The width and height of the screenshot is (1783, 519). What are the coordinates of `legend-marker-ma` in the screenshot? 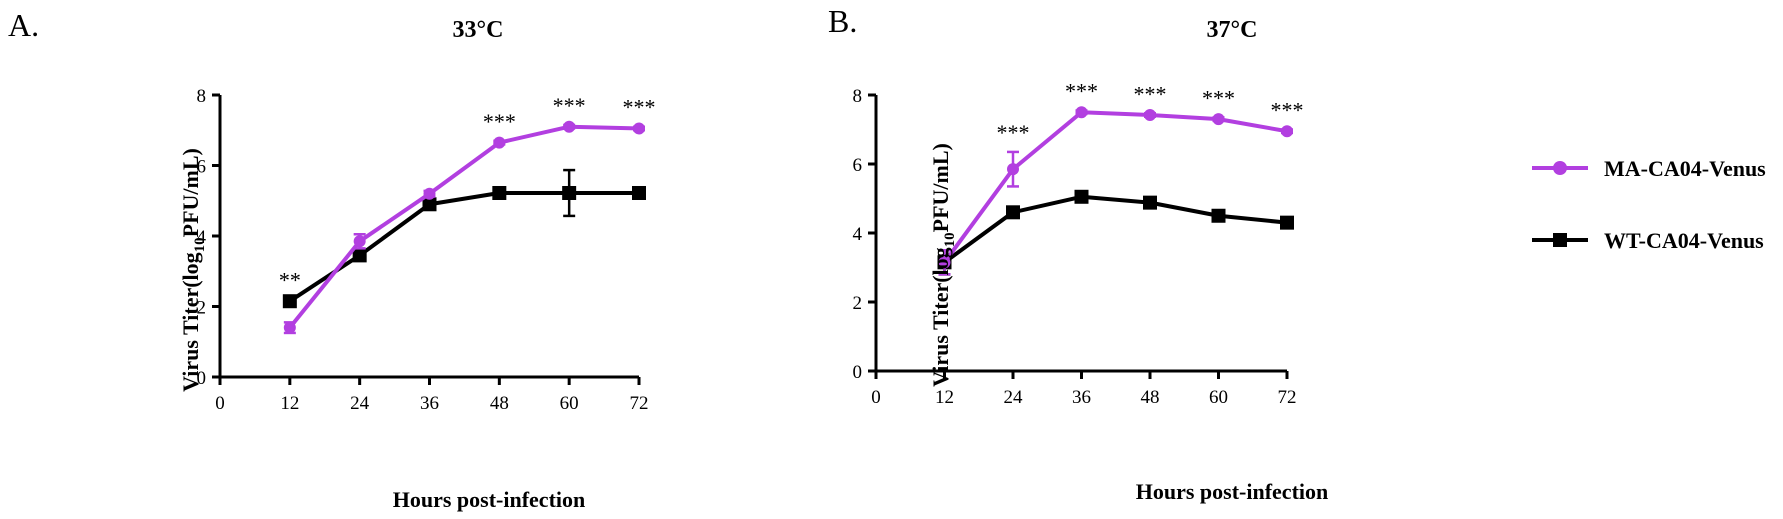 It's located at (1560, 168).